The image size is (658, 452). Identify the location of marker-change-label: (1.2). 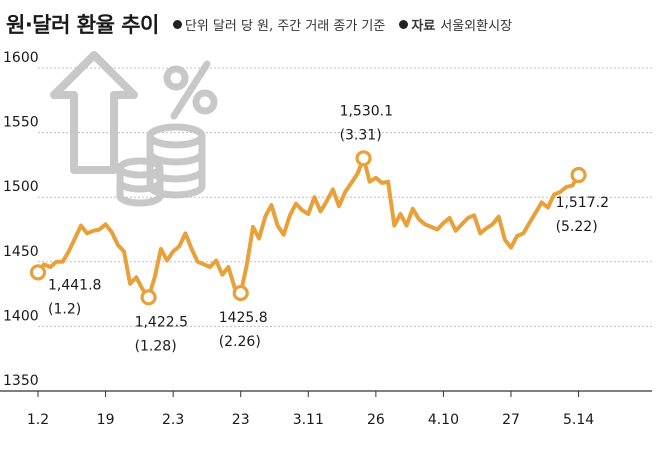
(64, 309).